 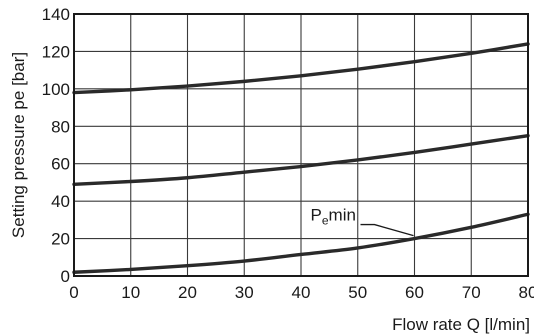 I want to click on x-tick-label: 50, so click(x=357, y=292).